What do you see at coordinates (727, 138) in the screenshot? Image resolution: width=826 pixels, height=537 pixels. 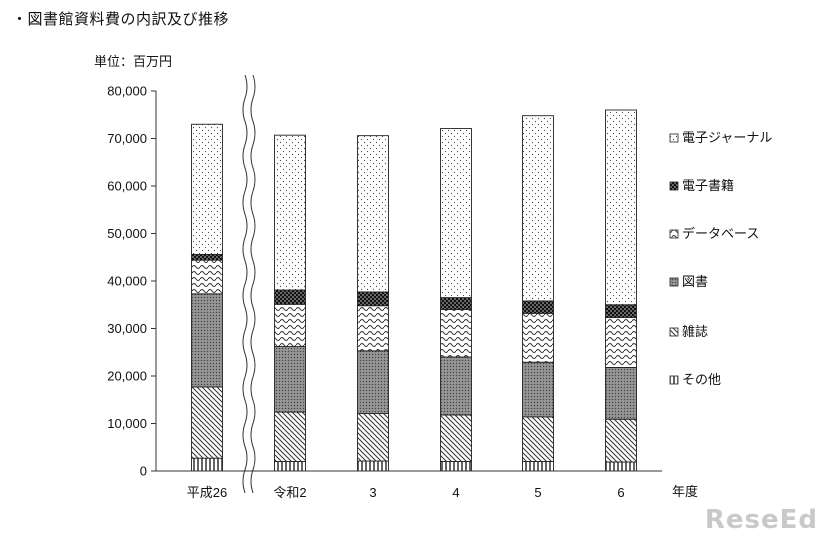 I see `legend-label: 電子ジャーナル` at bounding box center [727, 138].